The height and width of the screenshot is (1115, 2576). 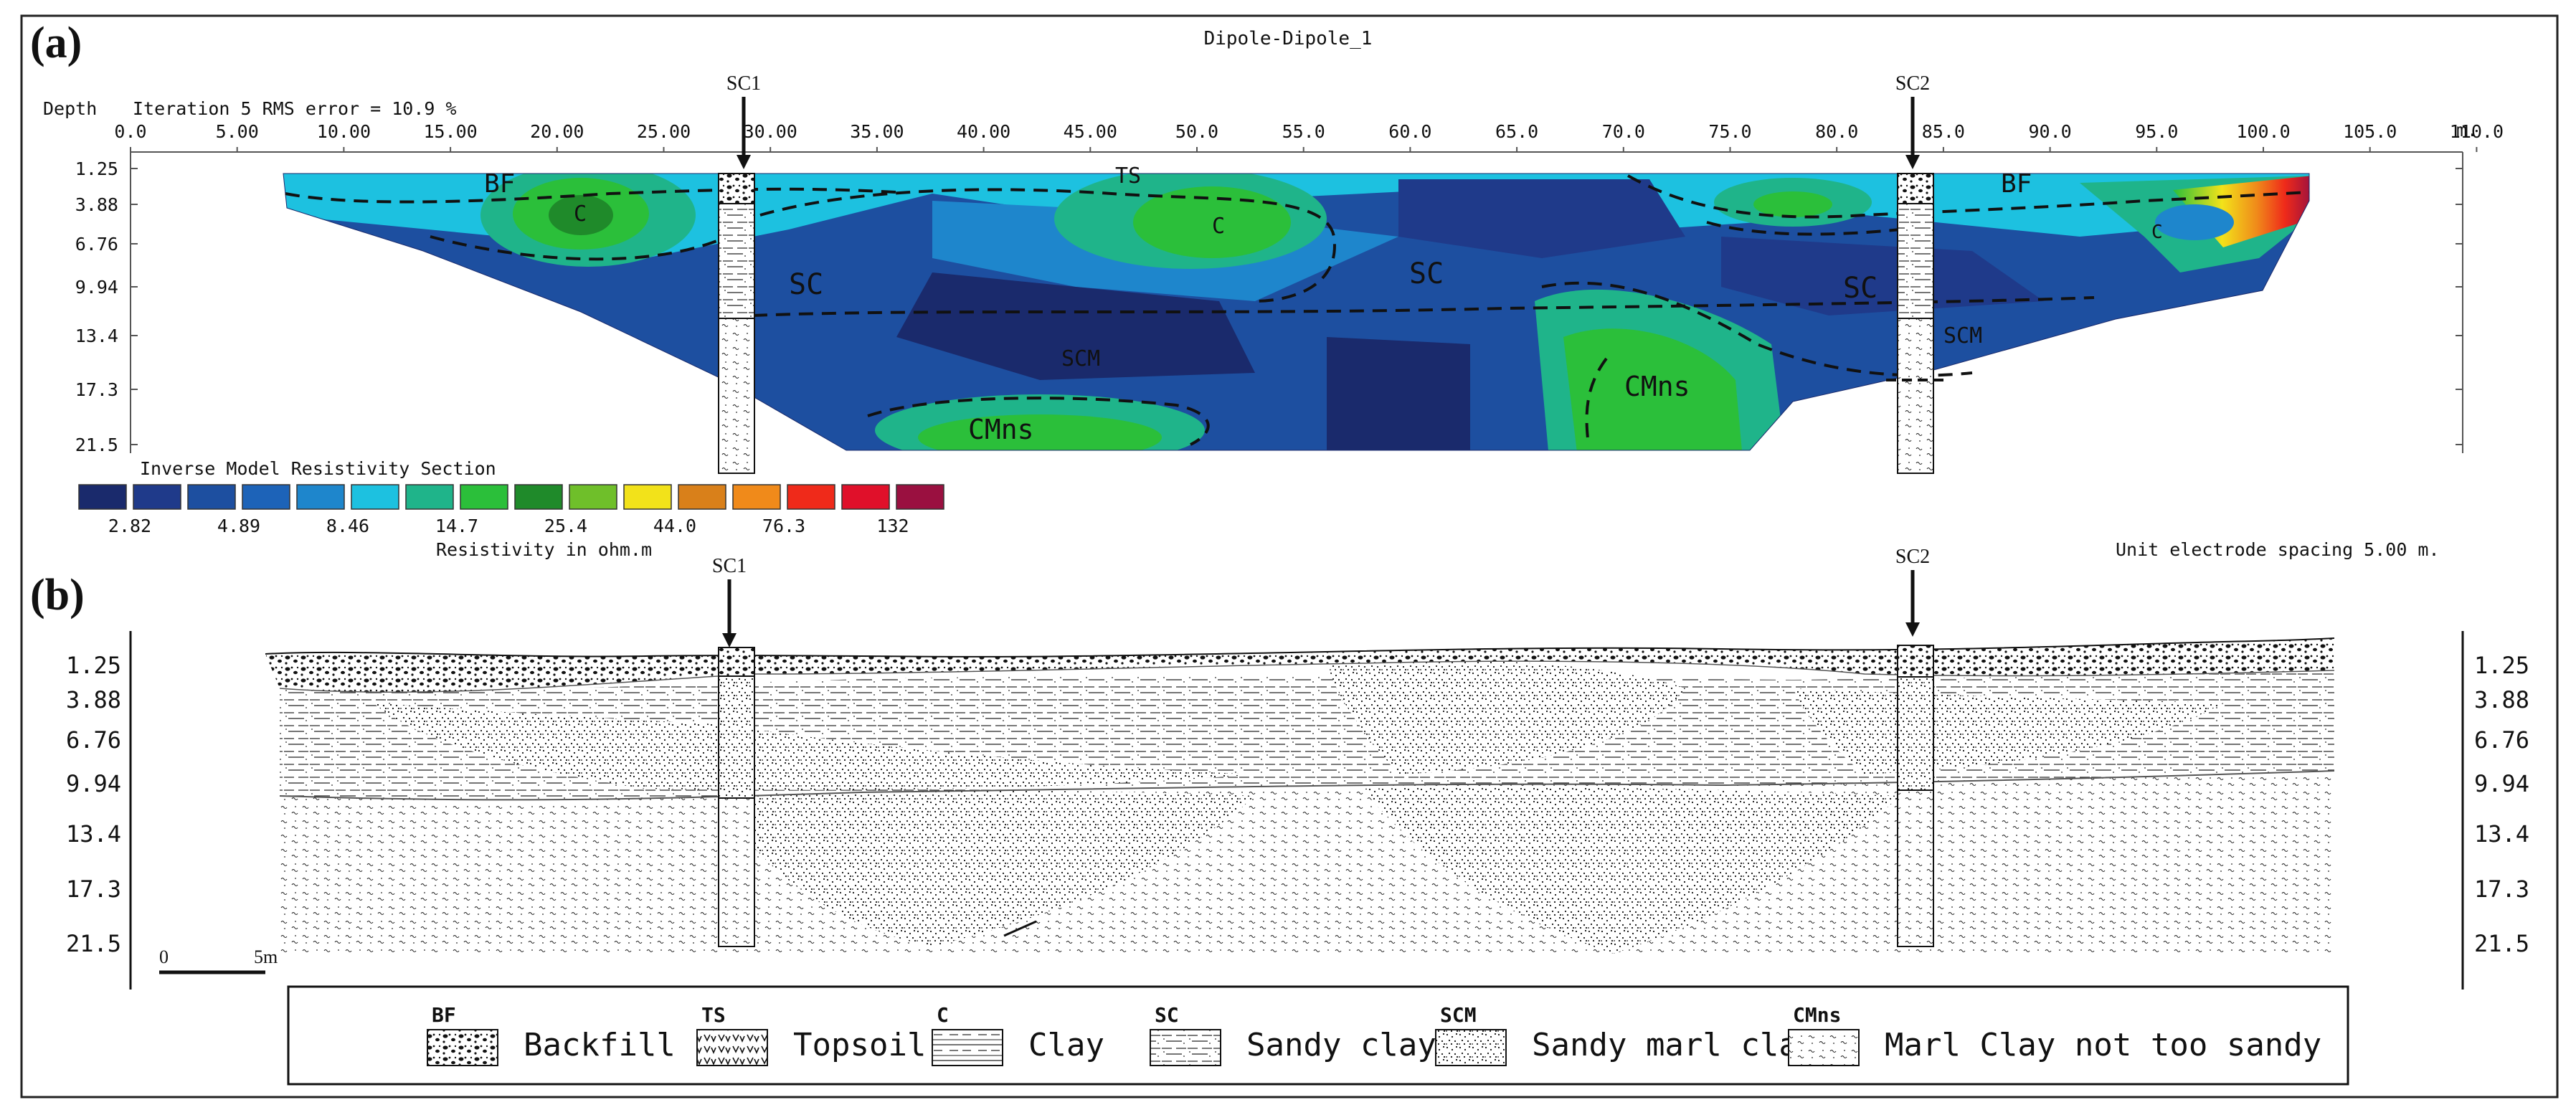 I want to click on depth-tick-label: 6.76, so click(x=96, y=245).